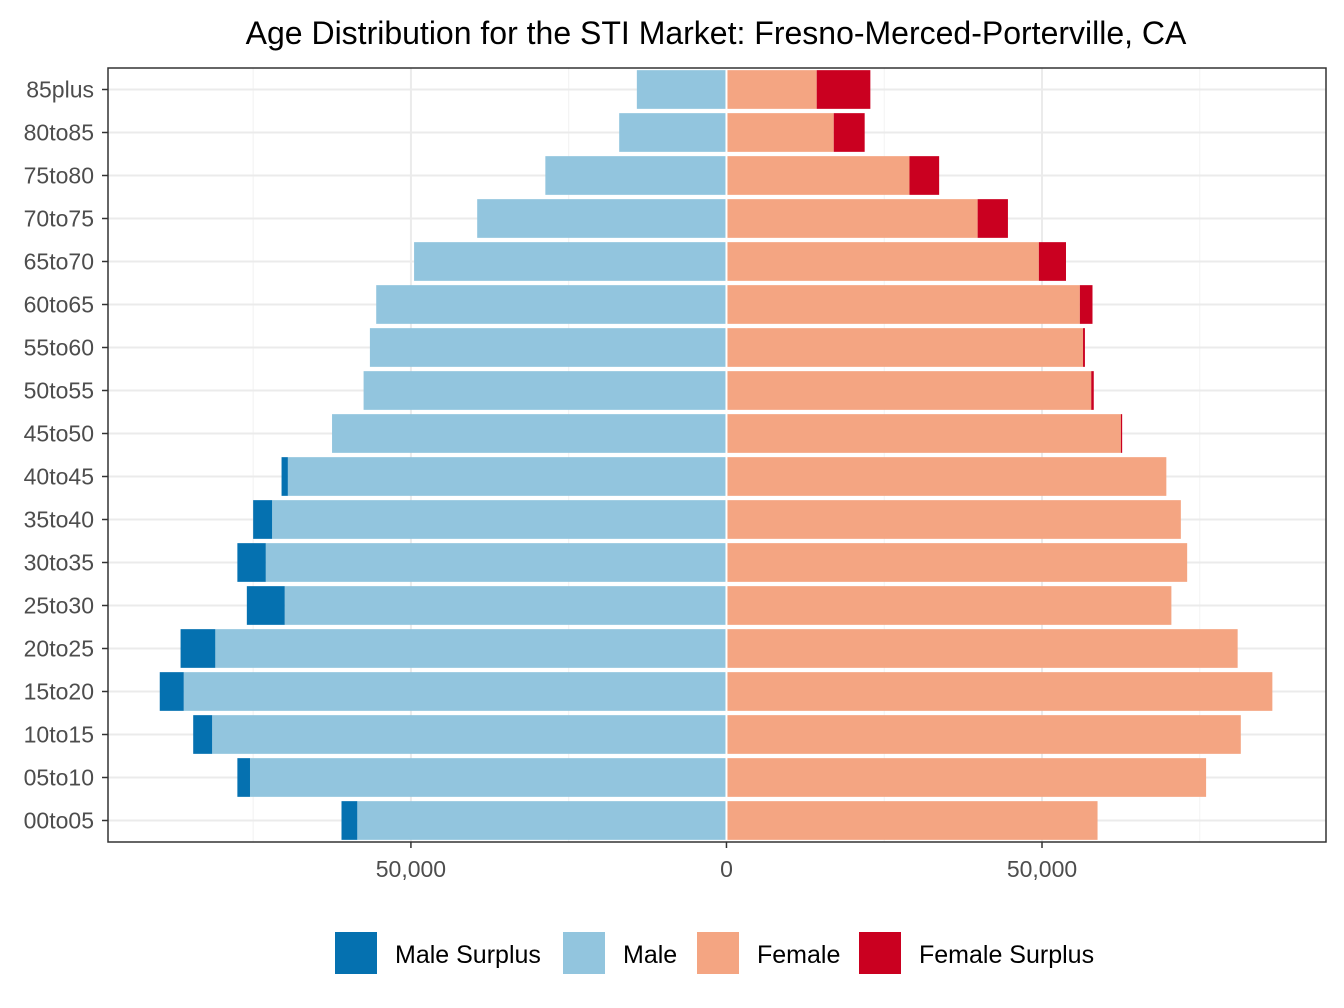 Image resolution: width=1344 pixels, height=1008 pixels. Describe the element at coordinates (726, 869) in the screenshot. I see `x-tick-label: 0` at that location.